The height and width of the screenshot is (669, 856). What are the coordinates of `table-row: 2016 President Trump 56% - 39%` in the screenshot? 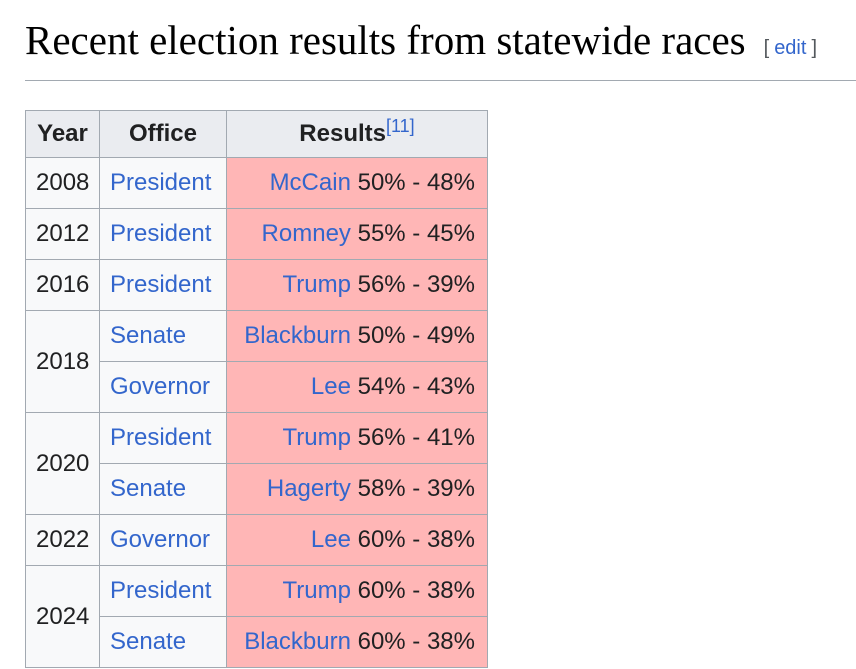 It's located at (256, 285).